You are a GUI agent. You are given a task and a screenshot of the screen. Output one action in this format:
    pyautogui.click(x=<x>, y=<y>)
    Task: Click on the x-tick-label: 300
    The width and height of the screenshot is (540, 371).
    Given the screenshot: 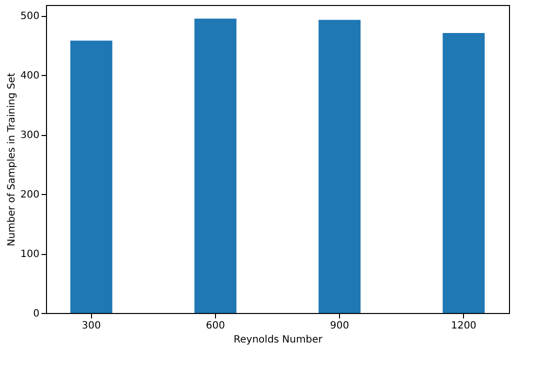 What is the action you would take?
    pyautogui.click(x=91, y=326)
    